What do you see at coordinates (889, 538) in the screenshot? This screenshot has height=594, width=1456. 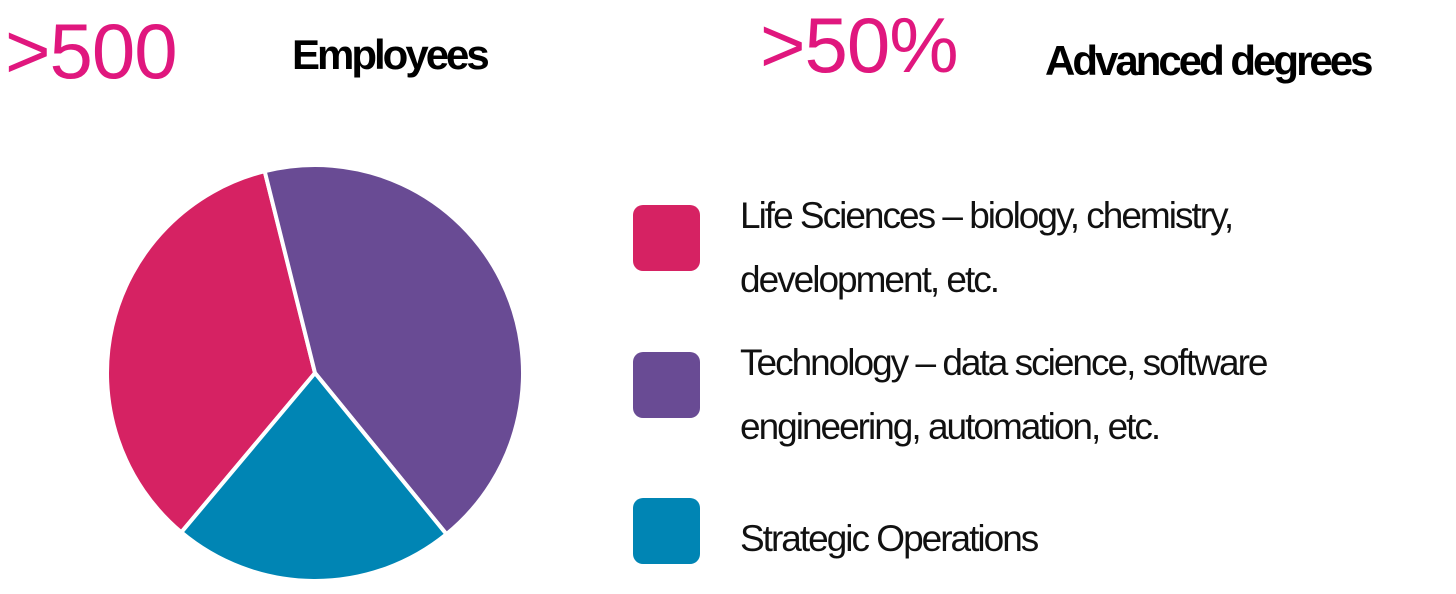 I see `legend-label: Strategic Operations` at bounding box center [889, 538].